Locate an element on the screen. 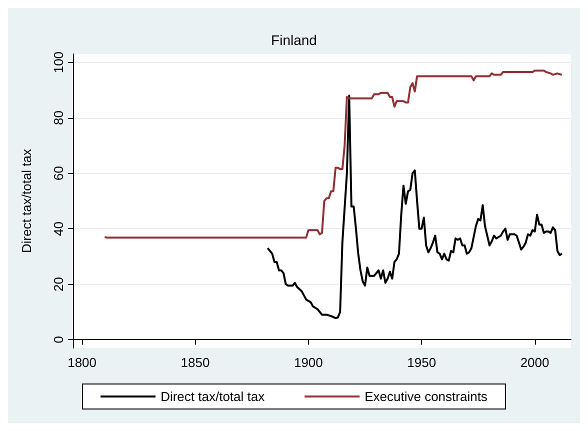 This screenshot has width=588, height=431. y-tick-label: 60 is located at coordinates (58, 173).